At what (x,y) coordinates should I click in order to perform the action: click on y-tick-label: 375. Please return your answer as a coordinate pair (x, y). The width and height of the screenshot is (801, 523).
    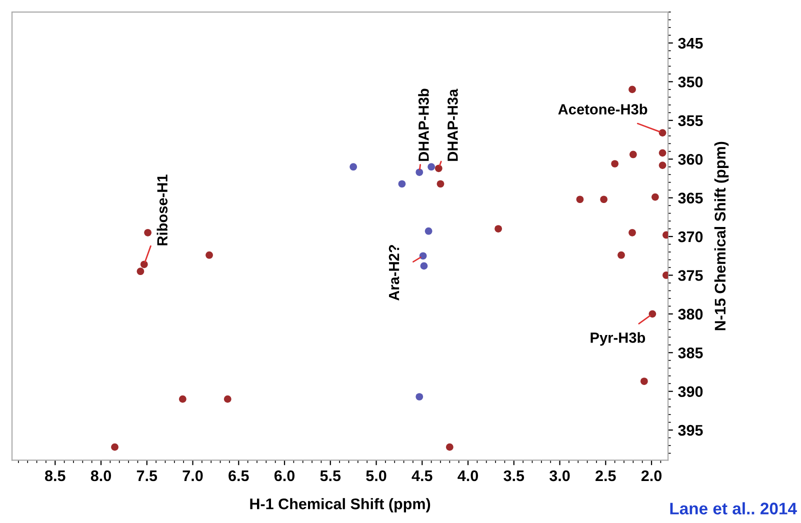
    Looking at the image, I should click on (690, 275).